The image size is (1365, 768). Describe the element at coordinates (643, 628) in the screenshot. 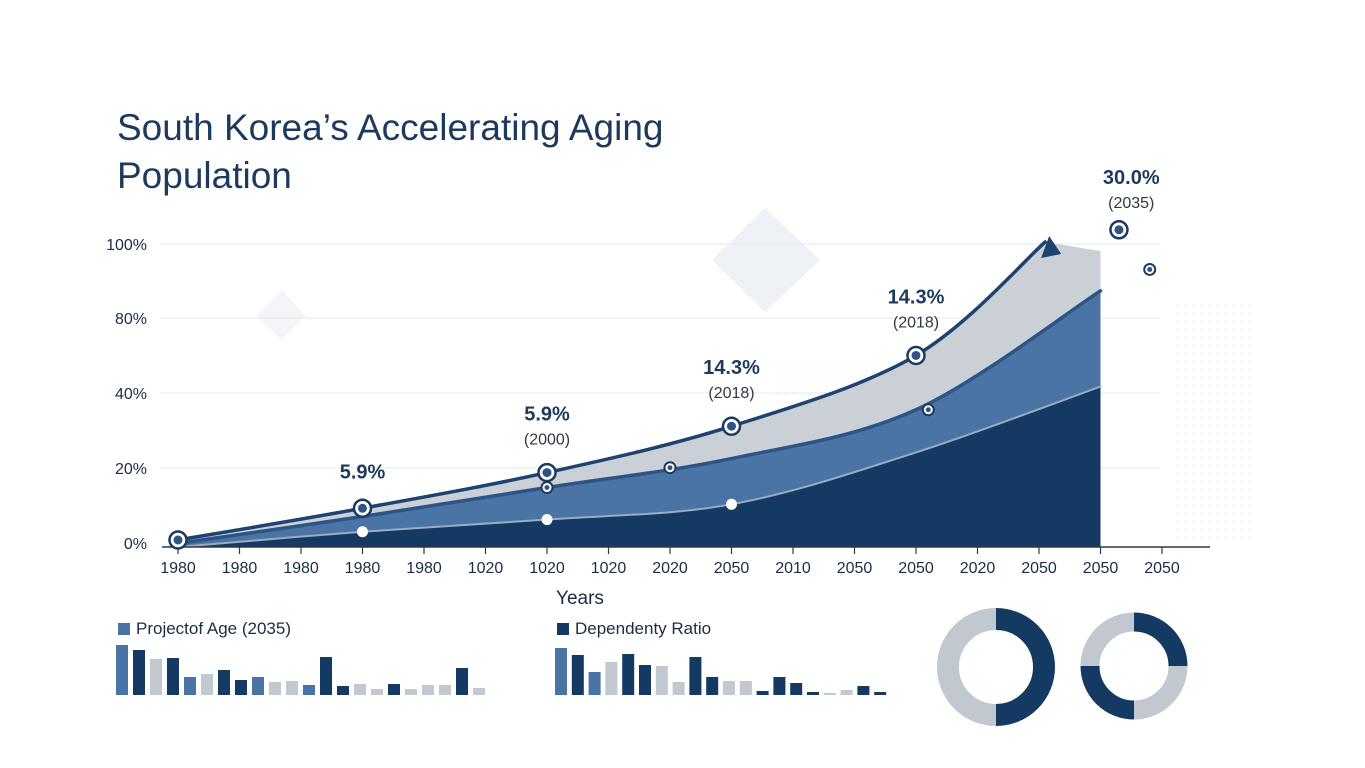

I see `legend-label-dependency: Dependenty Ratio` at that location.